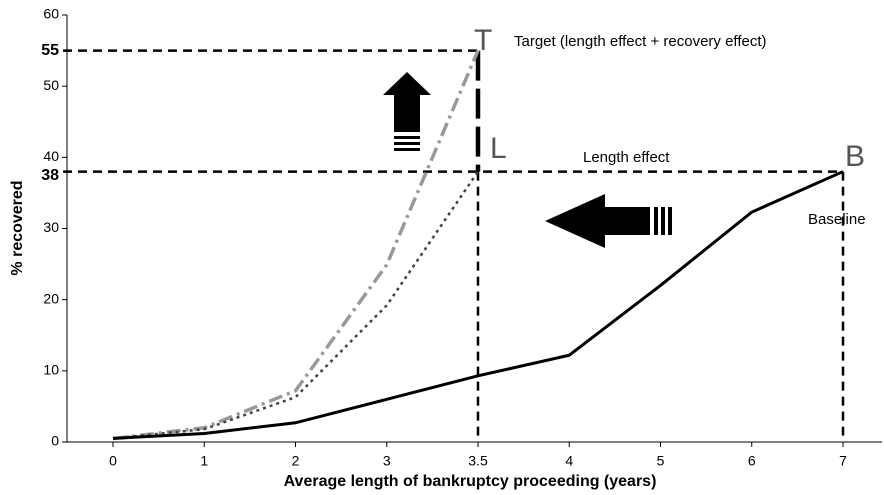  I want to click on y-tick-label: 0, so click(55, 441).